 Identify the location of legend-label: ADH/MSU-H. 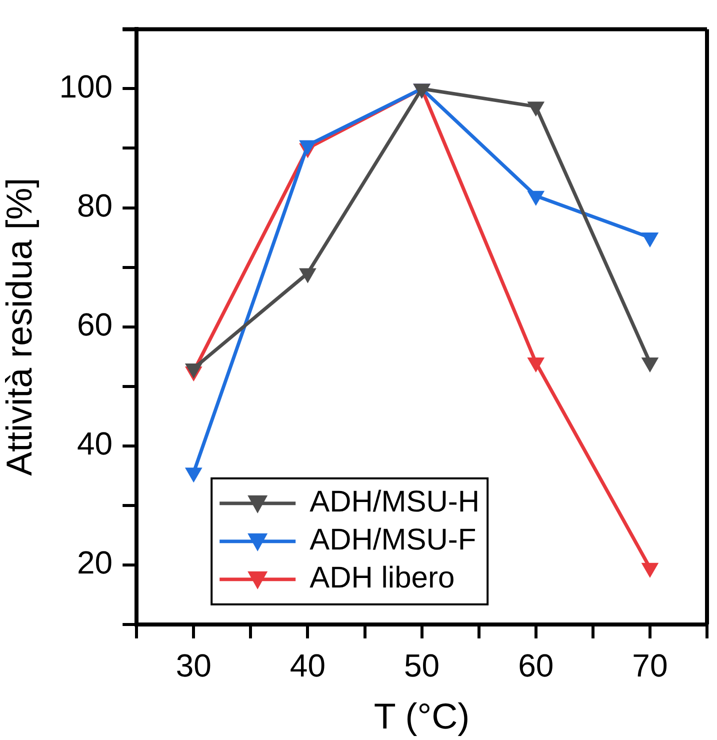
(395, 502).